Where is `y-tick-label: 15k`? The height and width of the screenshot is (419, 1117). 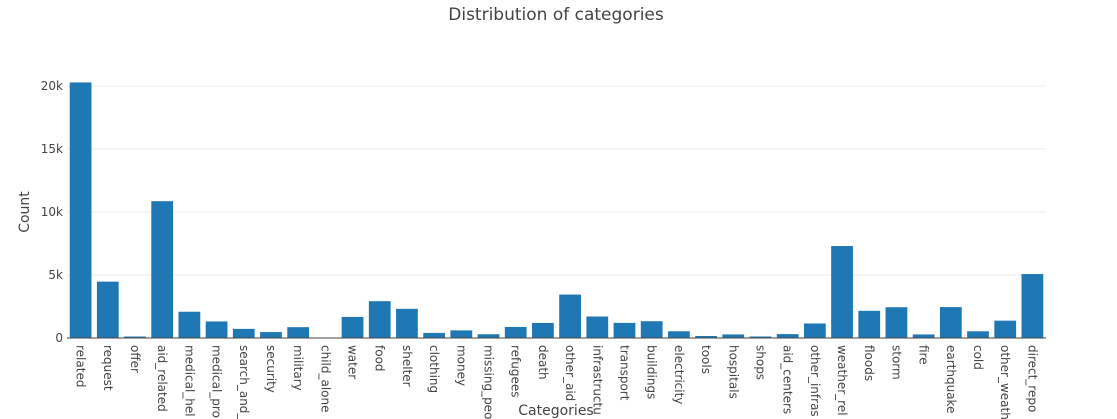 y-tick-label: 15k is located at coordinates (52, 149).